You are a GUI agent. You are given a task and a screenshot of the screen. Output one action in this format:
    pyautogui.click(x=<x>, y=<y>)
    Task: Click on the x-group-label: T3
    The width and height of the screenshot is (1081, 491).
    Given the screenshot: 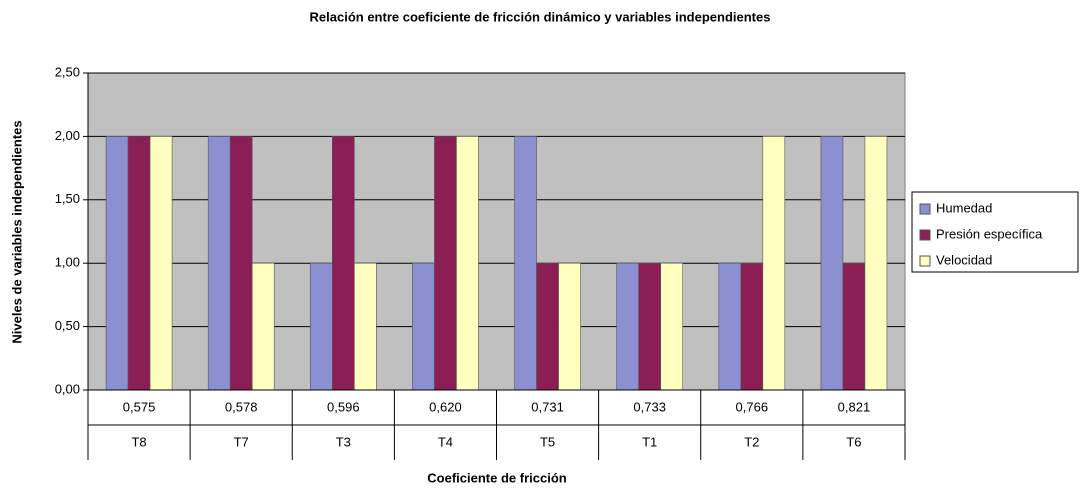 What is the action you would take?
    pyautogui.click(x=343, y=441)
    